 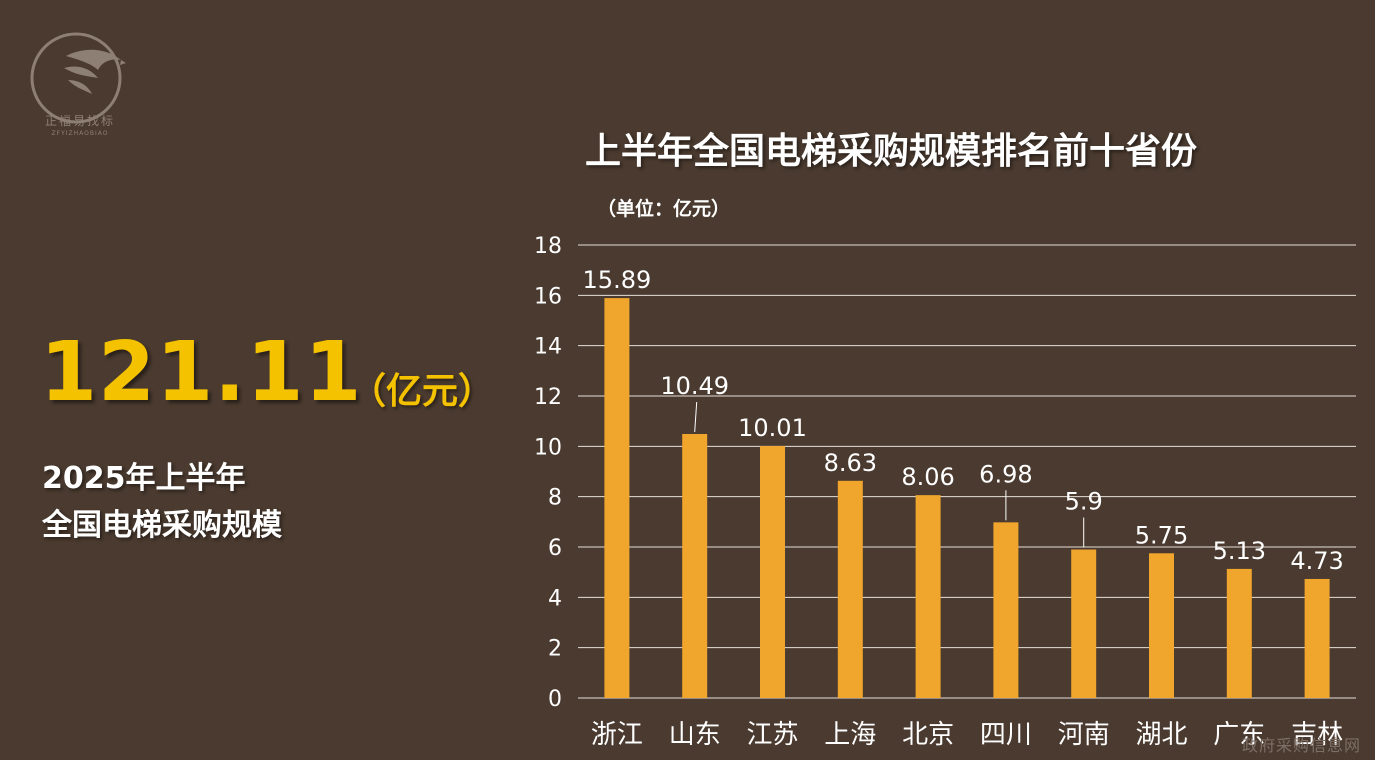 What do you see at coordinates (617, 280) in the screenshot?
I see `value-label: 15.89` at bounding box center [617, 280].